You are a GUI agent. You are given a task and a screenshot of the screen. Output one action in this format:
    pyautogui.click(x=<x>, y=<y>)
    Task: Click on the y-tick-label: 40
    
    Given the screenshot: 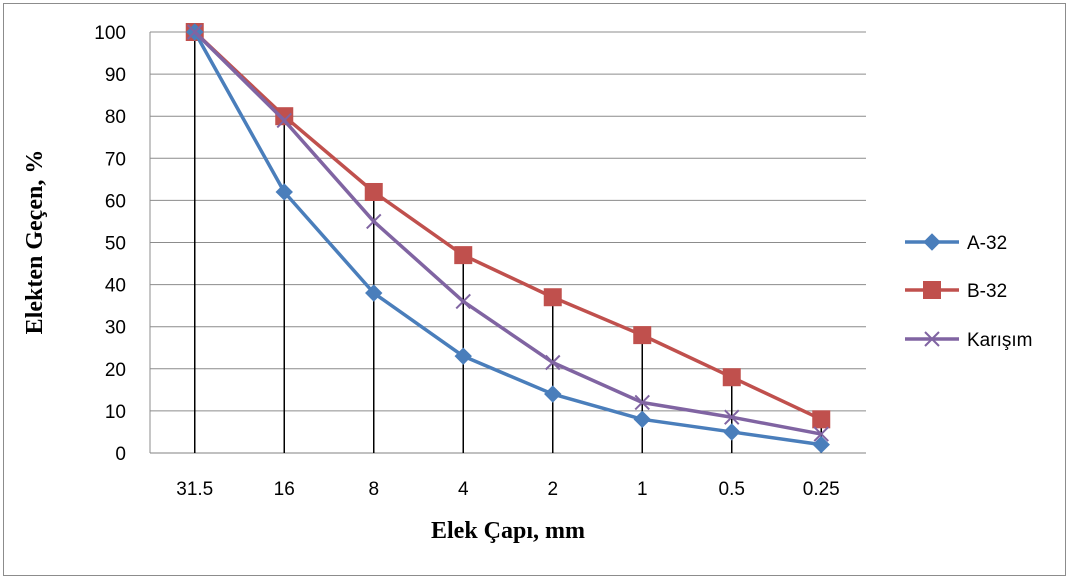 What is the action you would take?
    pyautogui.click(x=115, y=286)
    